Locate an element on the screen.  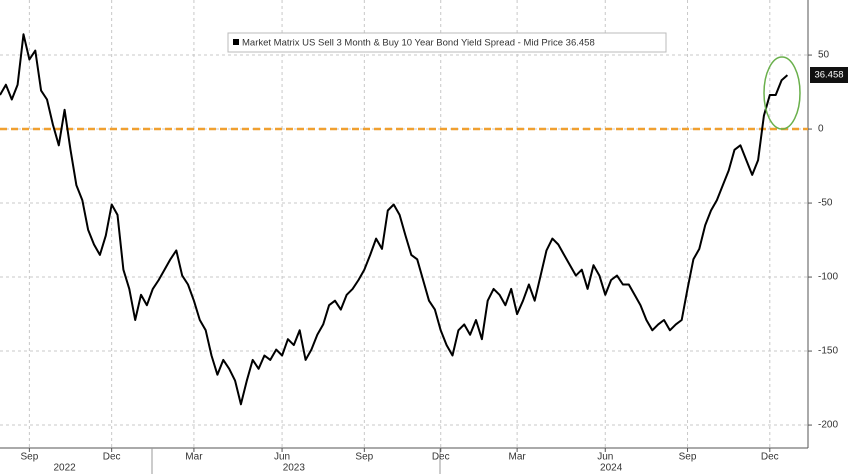
y-tick-label: 50 is located at coordinates (824, 55).